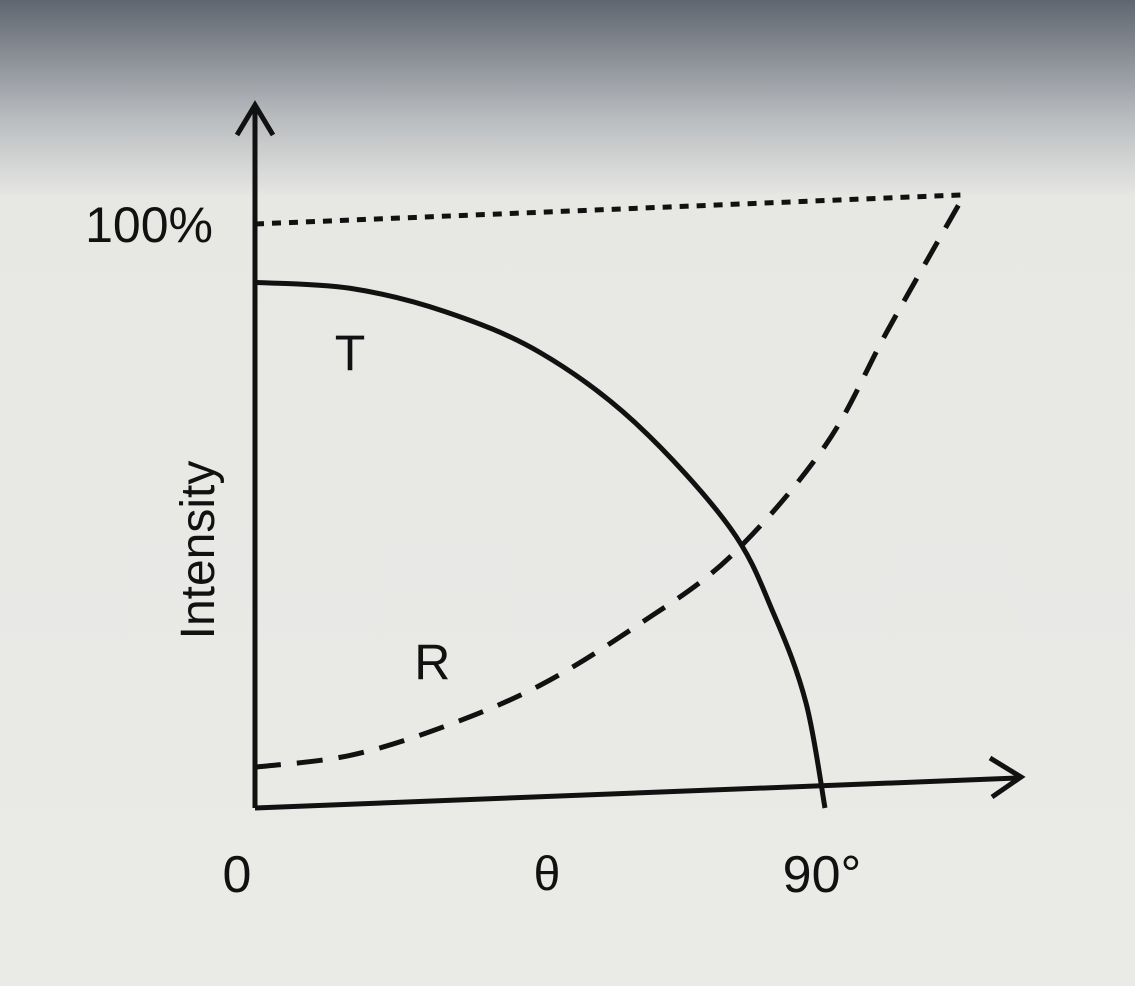 Image resolution: width=1135 pixels, height=986 pixels. Describe the element at coordinates (198, 550) in the screenshot. I see `y-axis-label: Intensity` at that location.